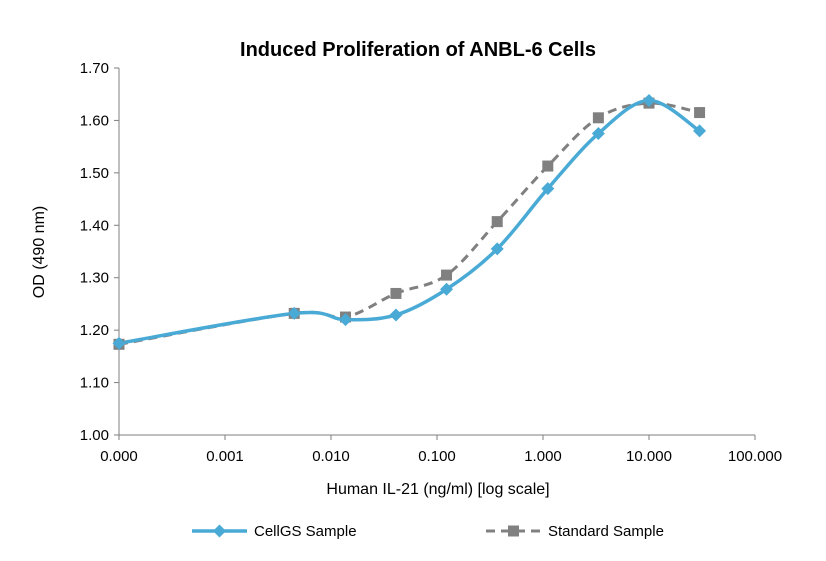 The height and width of the screenshot is (561, 826). What do you see at coordinates (606, 531) in the screenshot?
I see `legend-label: Standard Sample` at bounding box center [606, 531].